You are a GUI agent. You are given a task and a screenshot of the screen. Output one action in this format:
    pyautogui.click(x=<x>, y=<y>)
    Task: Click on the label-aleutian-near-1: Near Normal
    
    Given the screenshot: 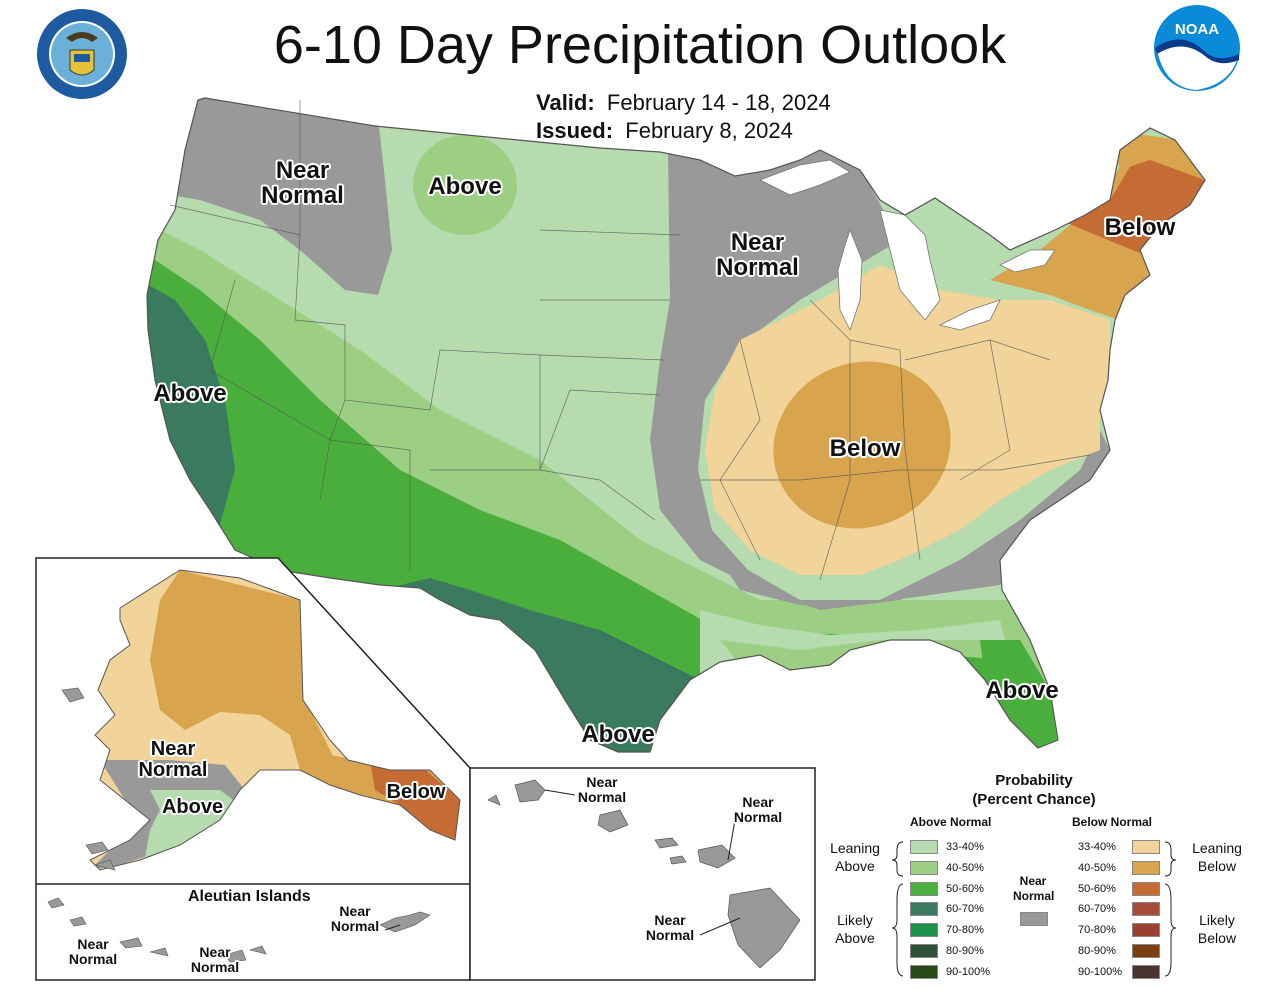 What is the action you would take?
    pyautogui.click(x=93, y=951)
    